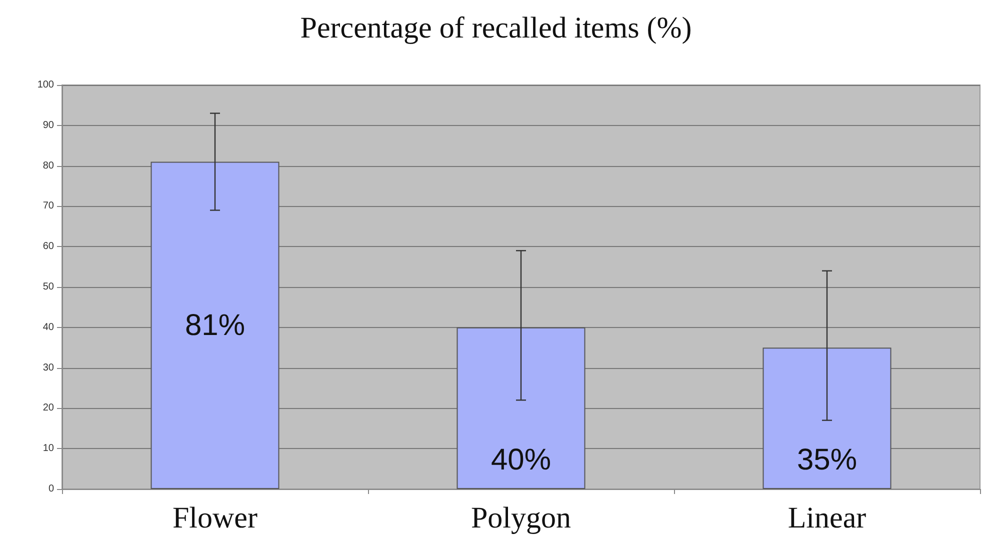 Image resolution: width=992 pixels, height=558 pixels. I want to click on y-tick-label: 60, so click(48, 246).